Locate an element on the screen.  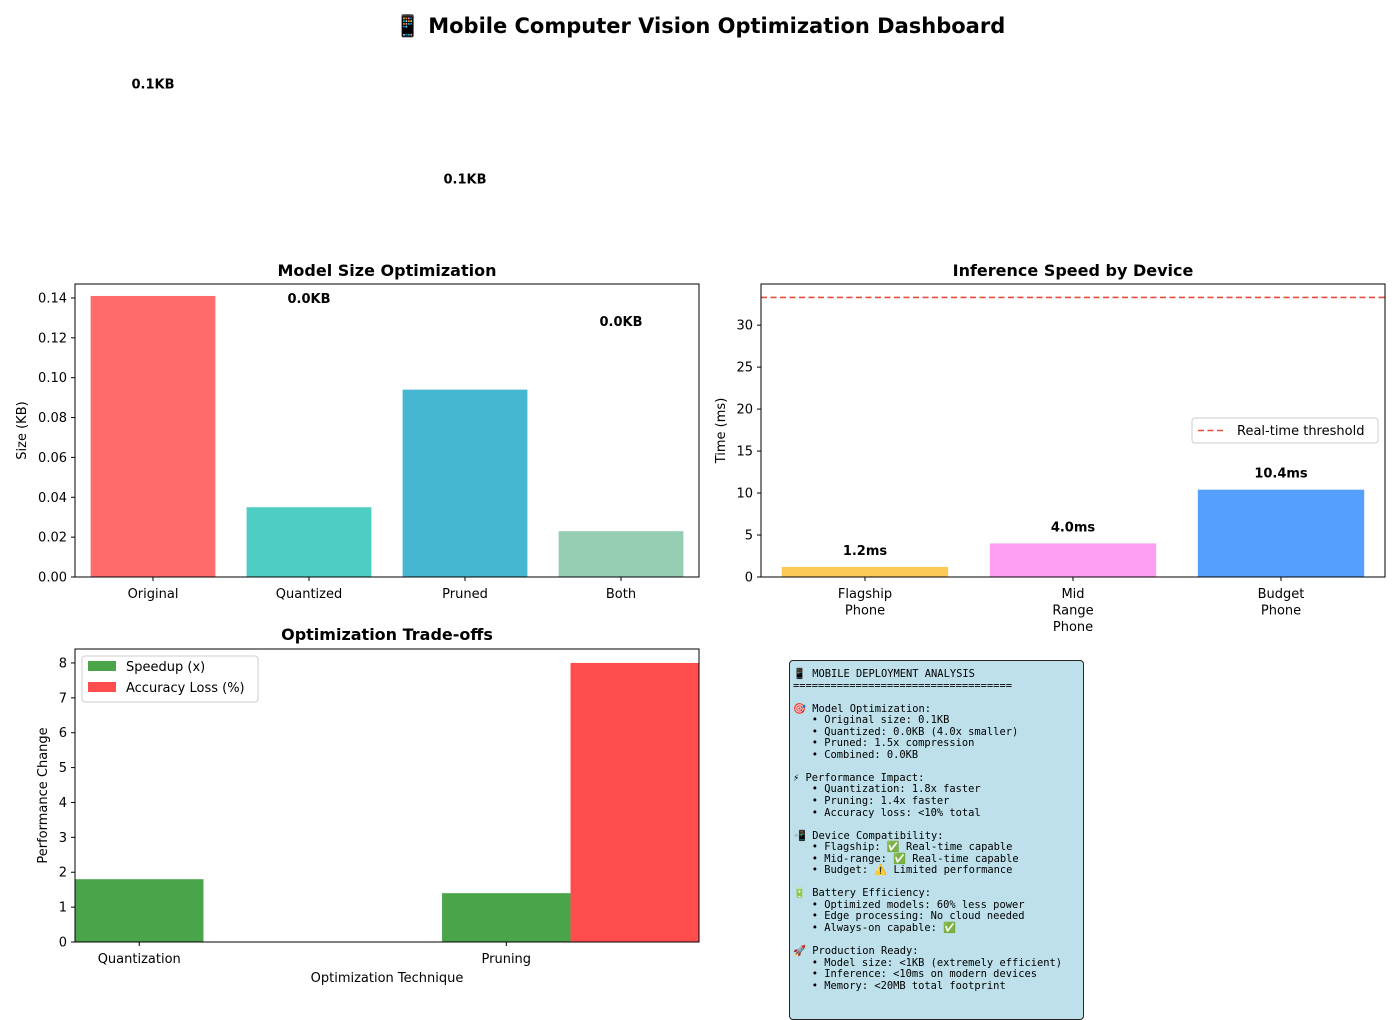
analysis-line: ⚡ Performance Impact: is located at coordinates (859, 777).